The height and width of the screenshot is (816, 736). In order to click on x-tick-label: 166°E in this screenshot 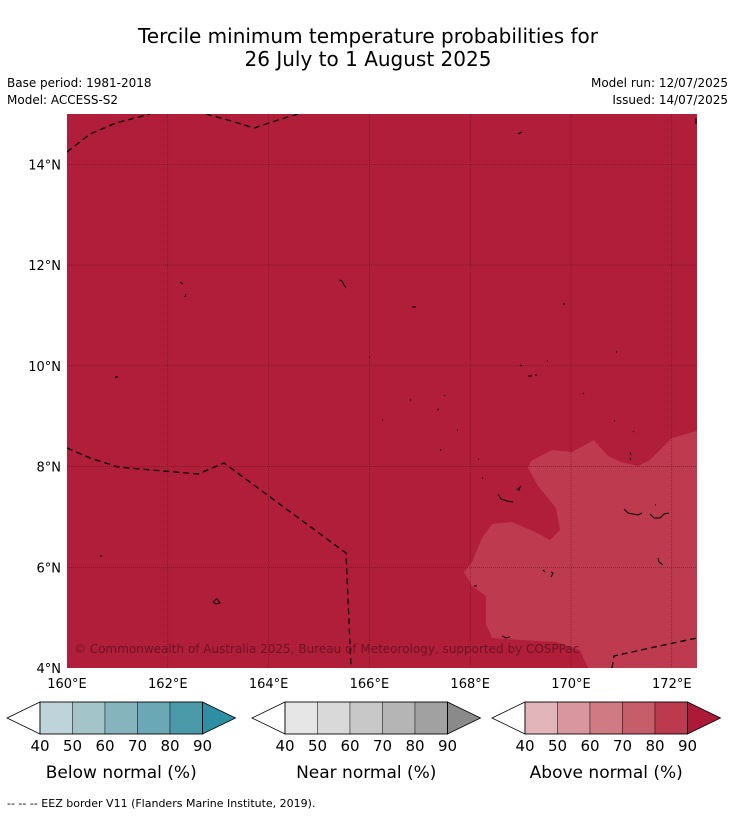, I will do `click(370, 684)`.